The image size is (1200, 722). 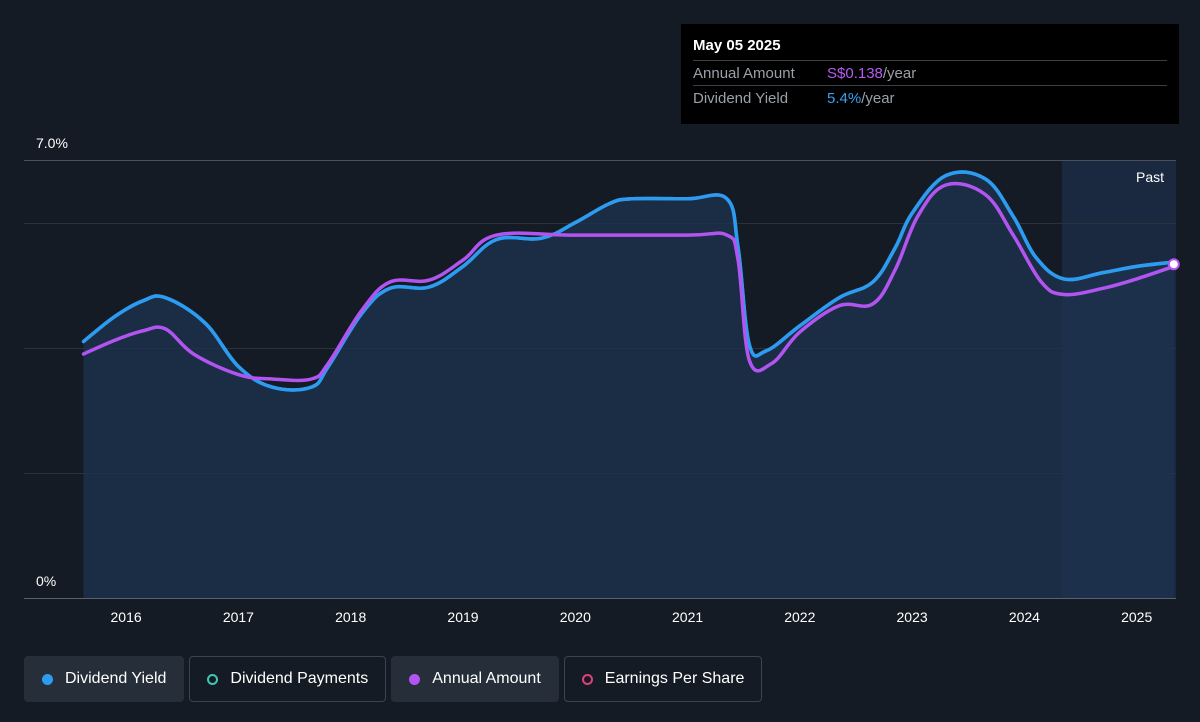 I want to click on tooltip-dividend-yield-value: 5.4%, so click(x=844, y=98).